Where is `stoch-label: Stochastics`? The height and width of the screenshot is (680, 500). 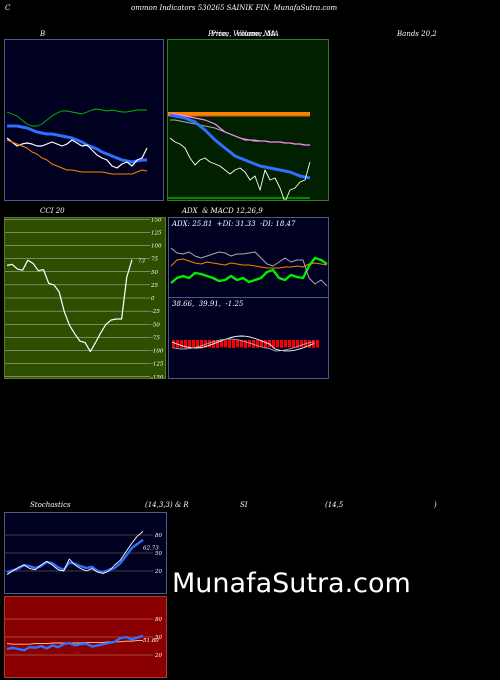 stoch-label: Stochastics is located at coordinates (50, 505).